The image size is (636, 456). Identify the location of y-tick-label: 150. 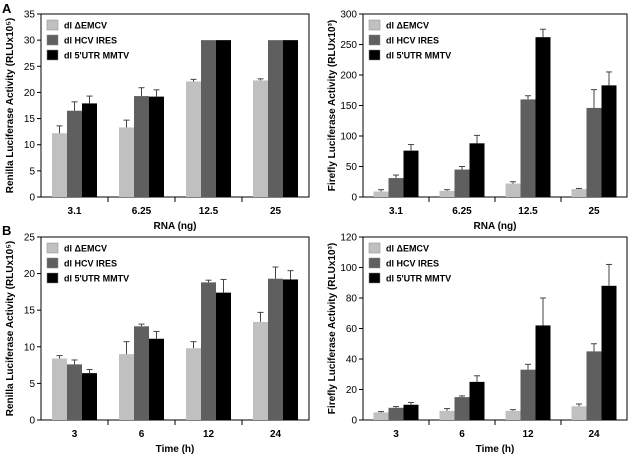
(348, 106).